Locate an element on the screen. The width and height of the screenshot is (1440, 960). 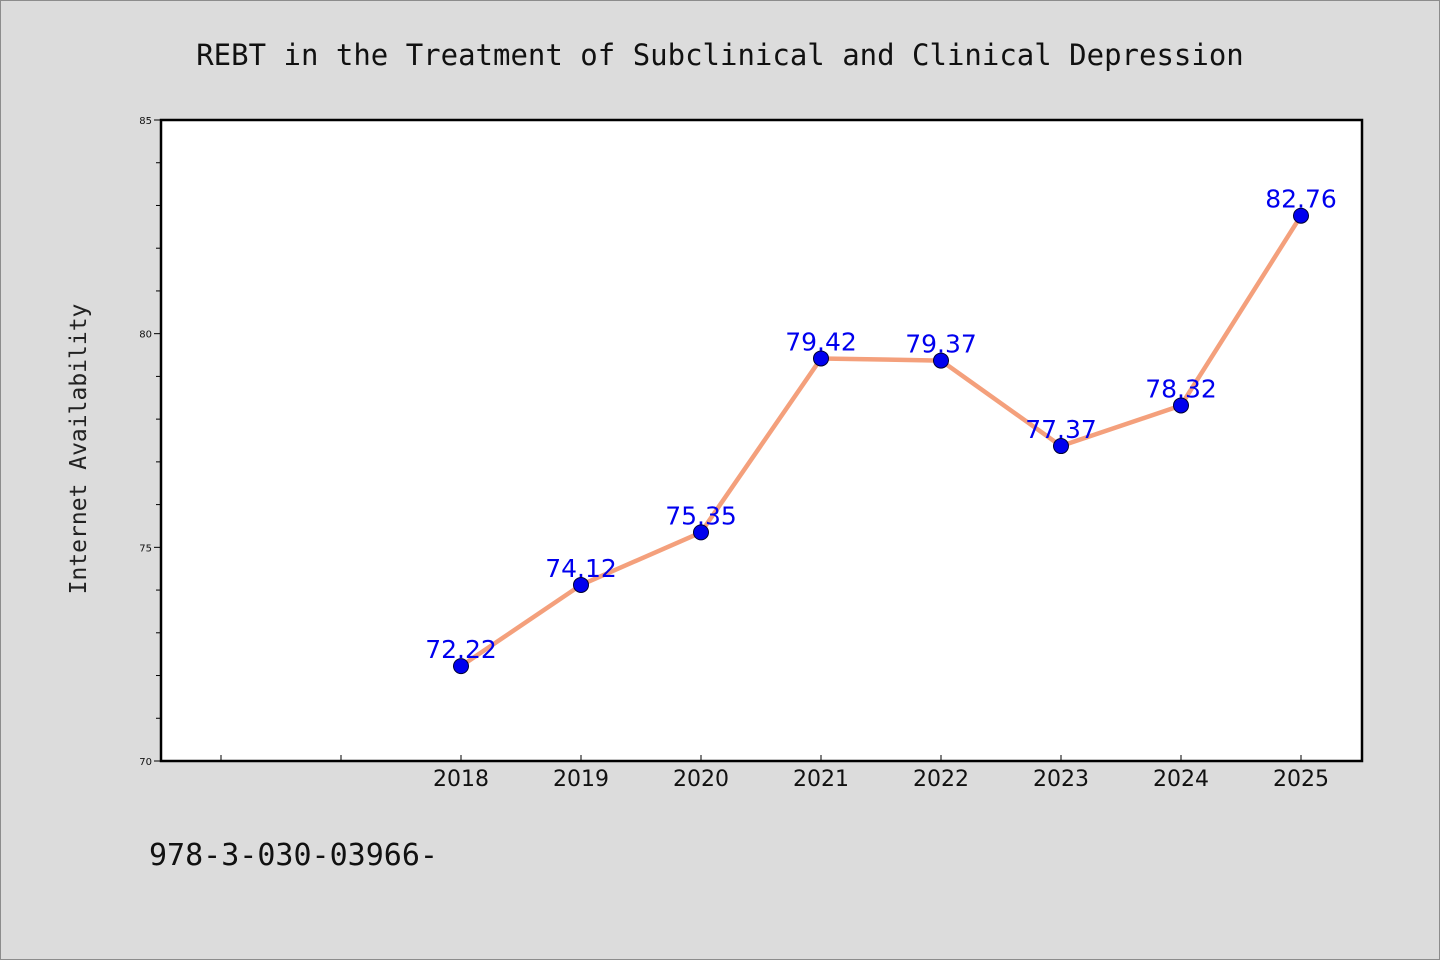
x-tick-label: 2019 is located at coordinates (581, 779).